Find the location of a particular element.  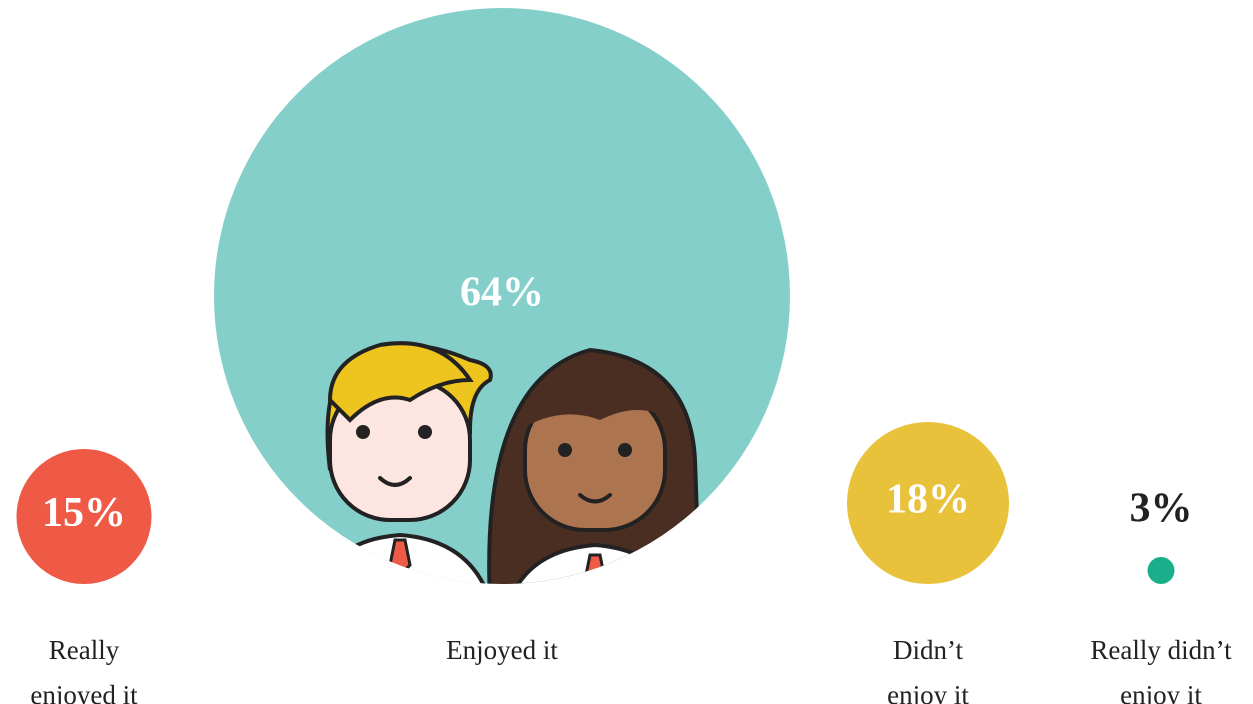

value-label: 18% is located at coordinates (928, 500).